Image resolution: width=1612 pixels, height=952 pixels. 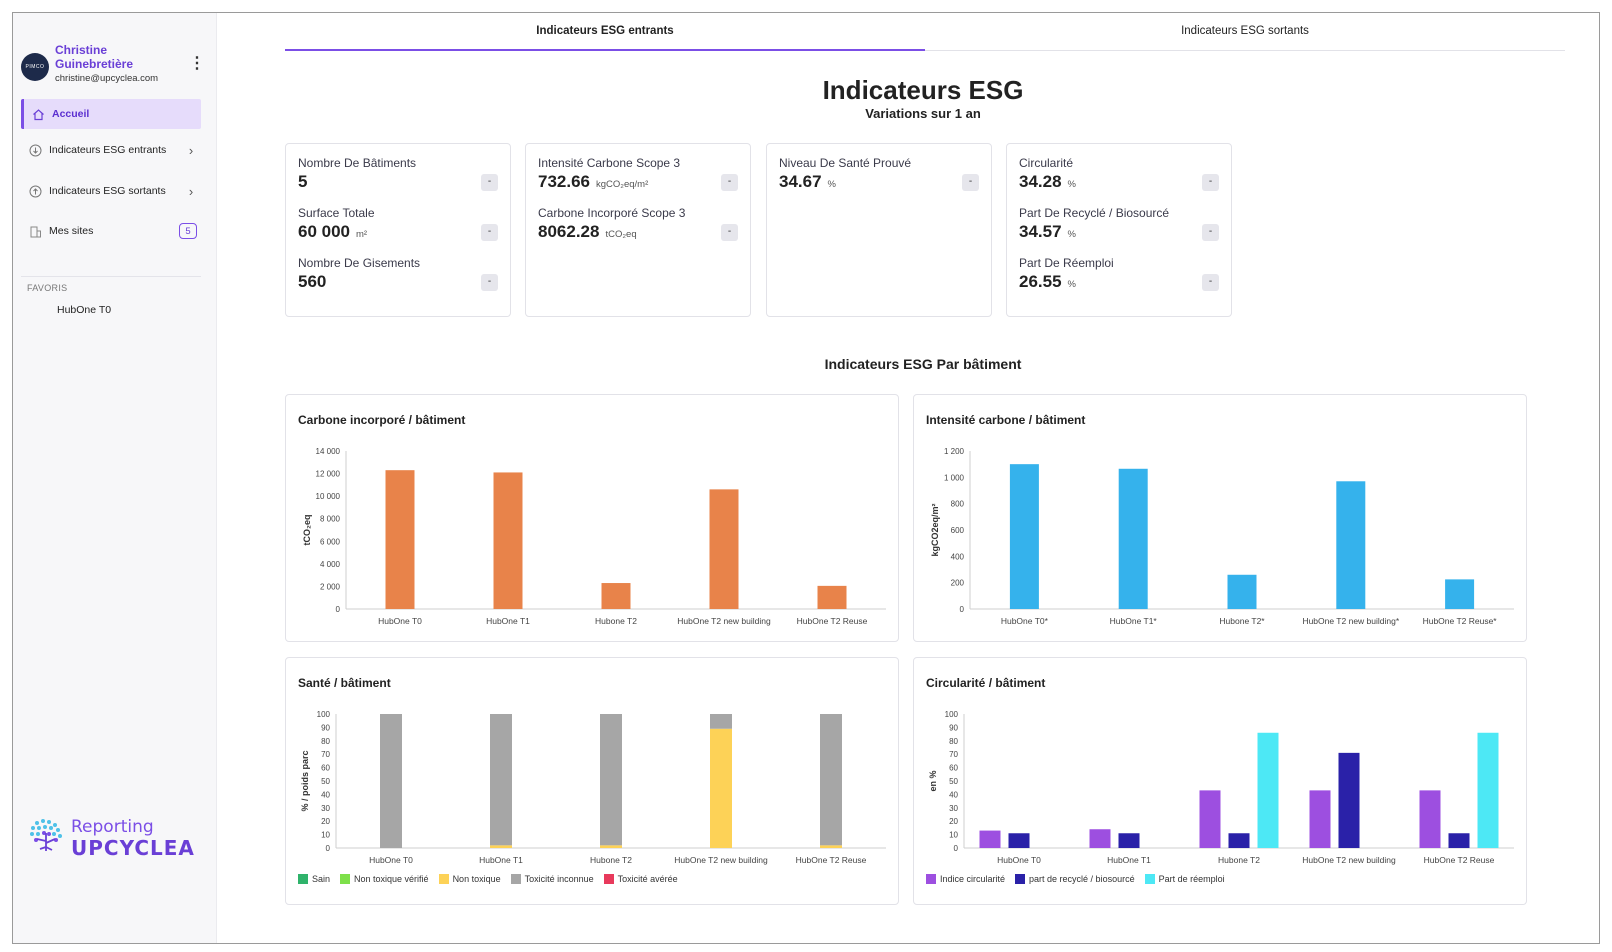 I want to click on legend-label: Non toxique vérifié, so click(x=391, y=879).